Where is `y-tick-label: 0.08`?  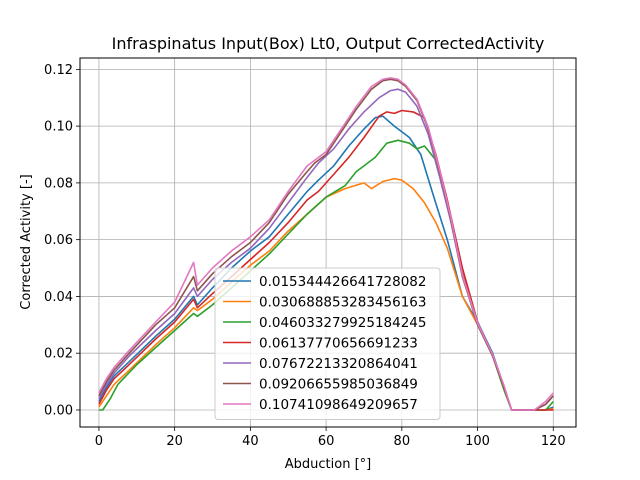
y-tick-label: 0.08 is located at coordinates (58, 183).